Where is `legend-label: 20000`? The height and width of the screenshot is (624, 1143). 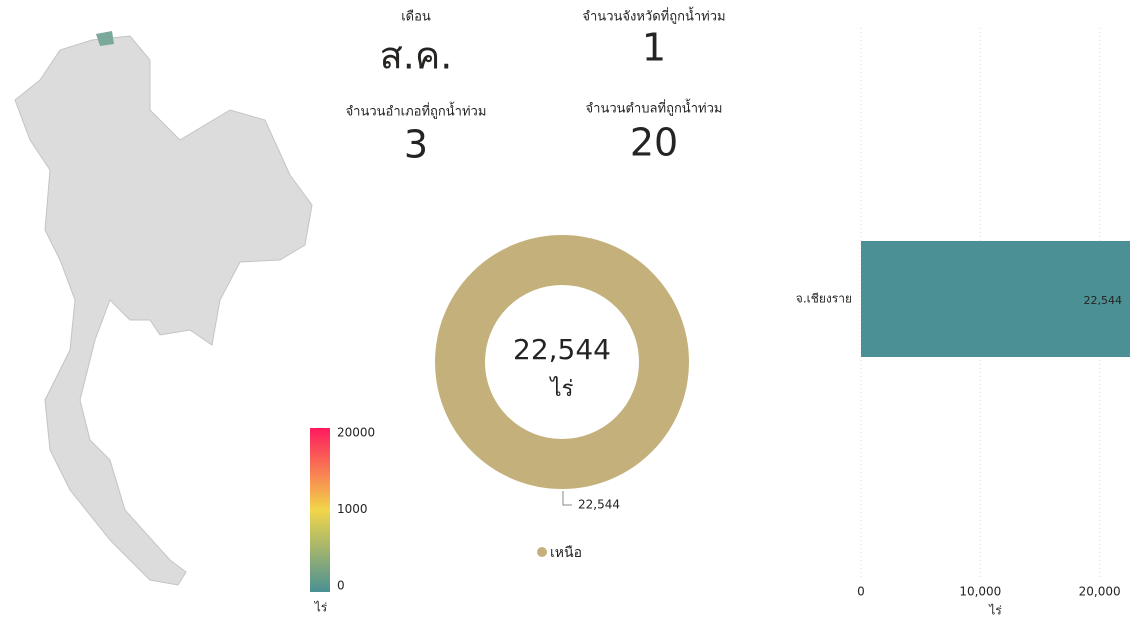
legend-label: 20000 is located at coordinates (356, 433).